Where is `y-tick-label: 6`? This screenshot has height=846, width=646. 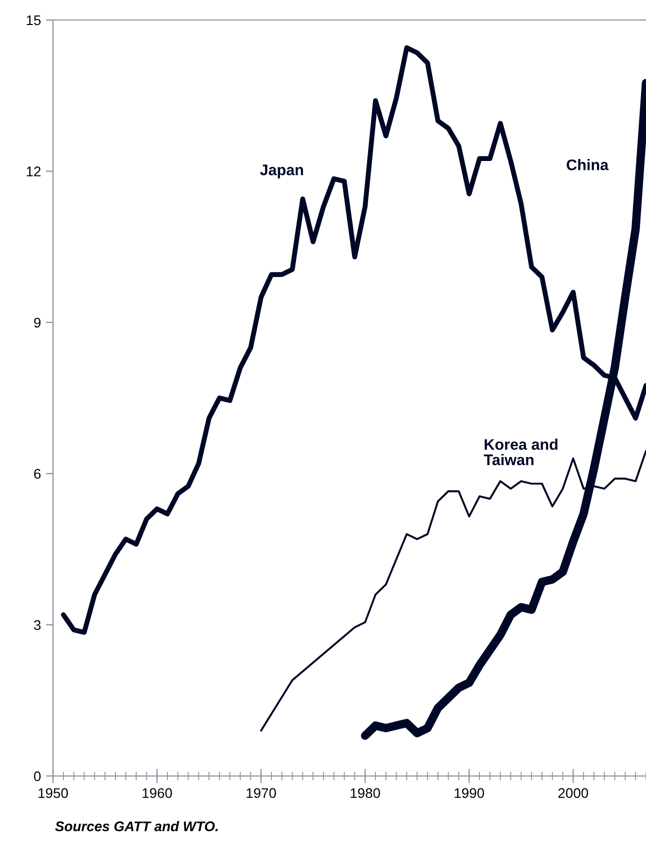
y-tick-label: 6 is located at coordinates (37, 473).